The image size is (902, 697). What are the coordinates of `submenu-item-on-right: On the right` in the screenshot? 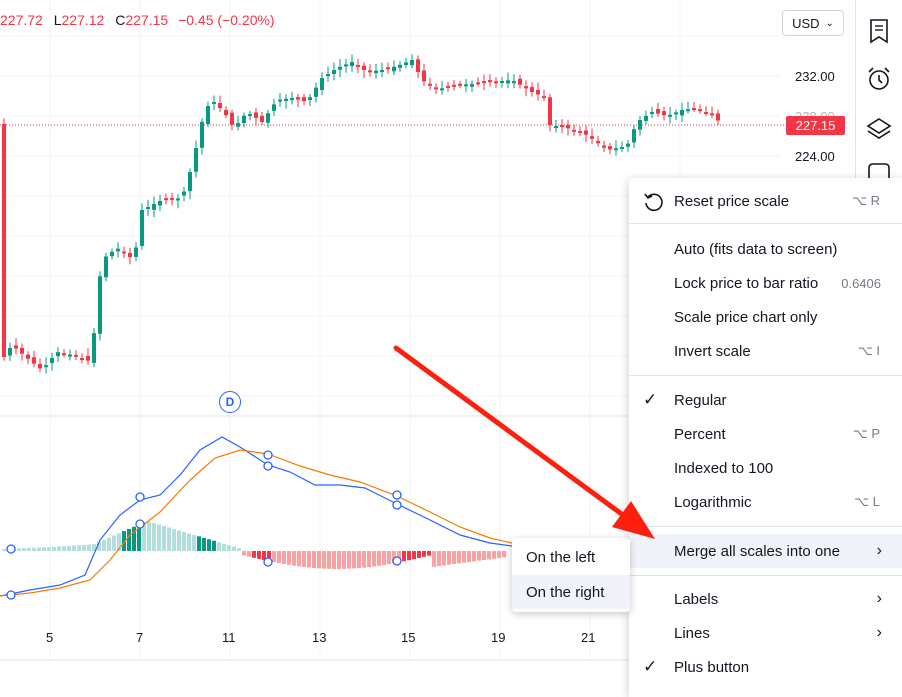 It's located at (571, 592).